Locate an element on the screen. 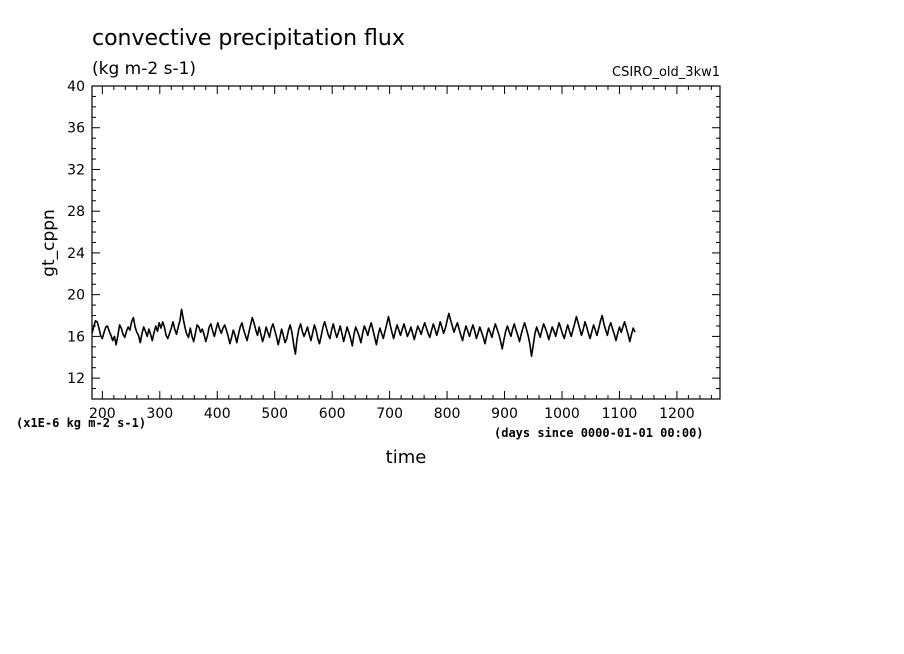  x-tick-label: 200 is located at coordinates (102, 414).